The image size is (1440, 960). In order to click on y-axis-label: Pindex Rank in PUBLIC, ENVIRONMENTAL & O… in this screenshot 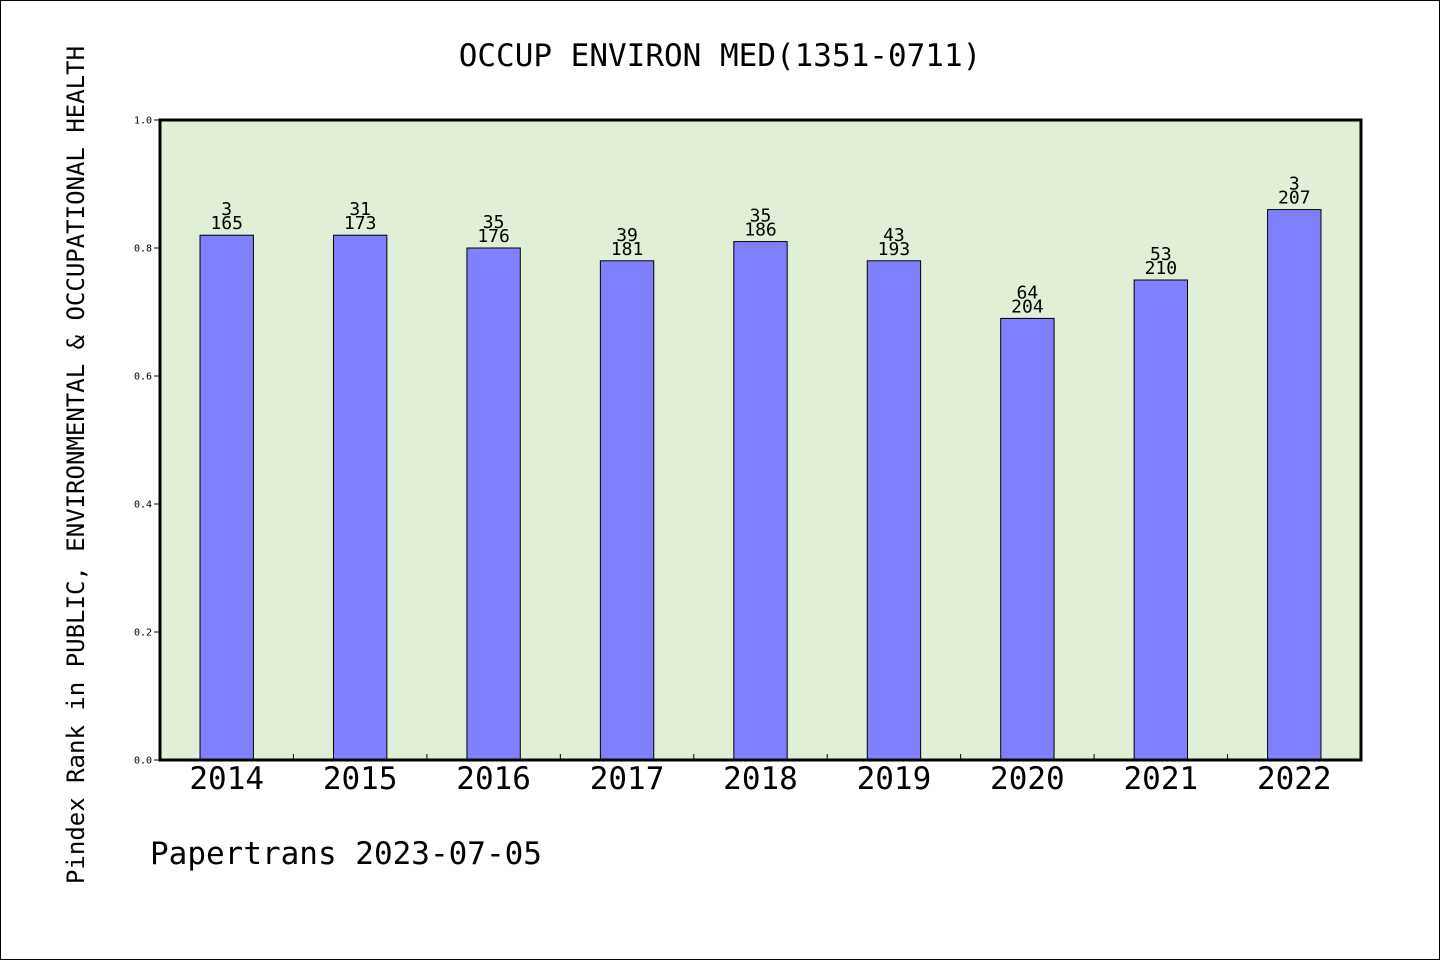, I will do `click(76, 465)`.